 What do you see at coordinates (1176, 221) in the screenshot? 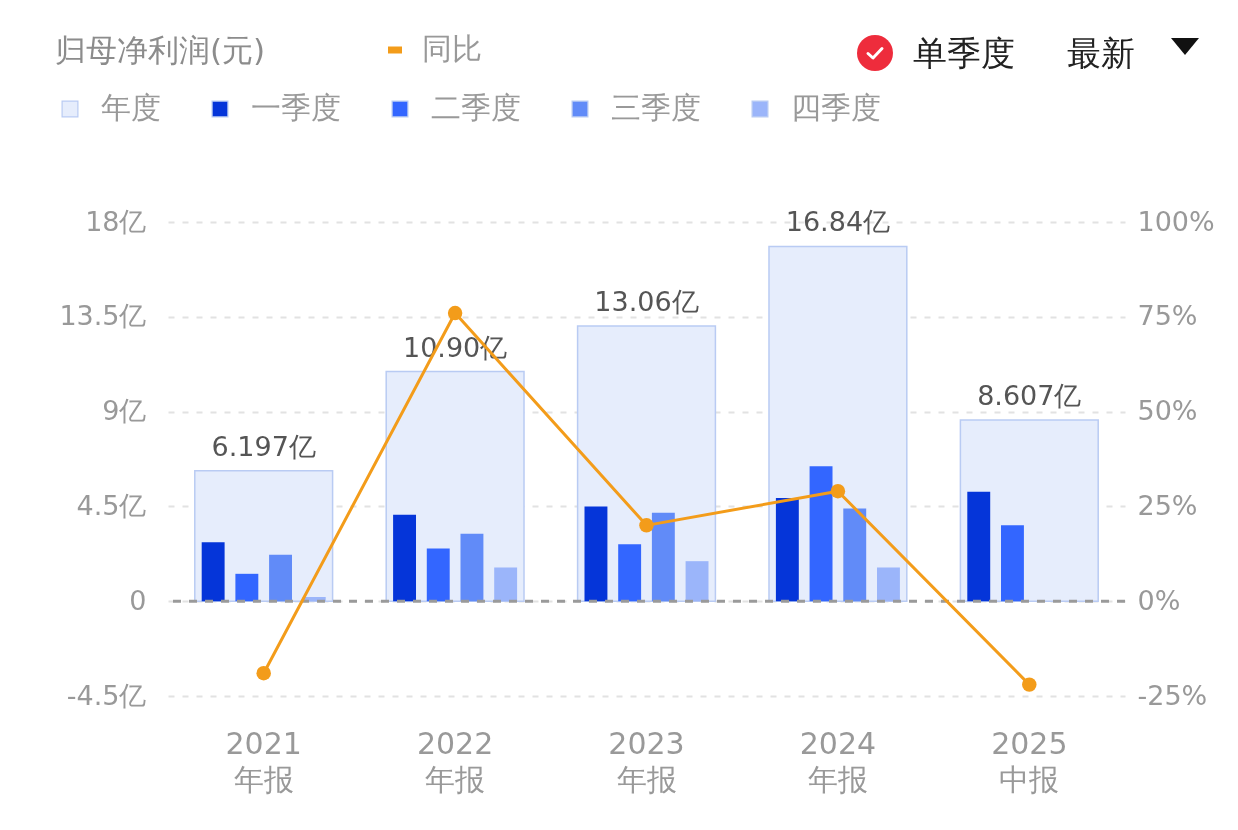
I see `y2-tick-label: 100%` at bounding box center [1176, 221].